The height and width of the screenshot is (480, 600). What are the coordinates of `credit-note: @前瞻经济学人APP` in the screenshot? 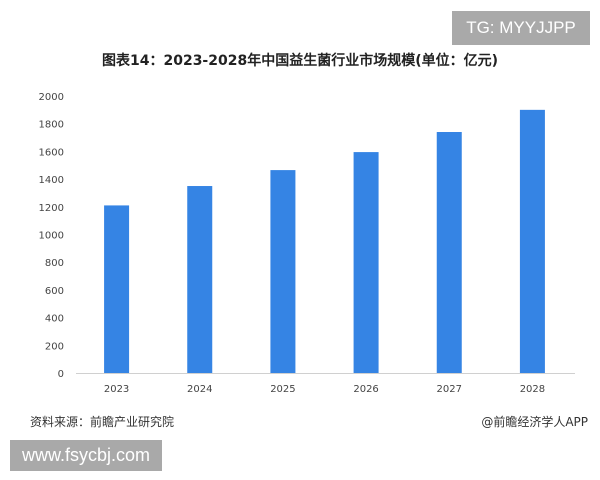 It's located at (534, 422).